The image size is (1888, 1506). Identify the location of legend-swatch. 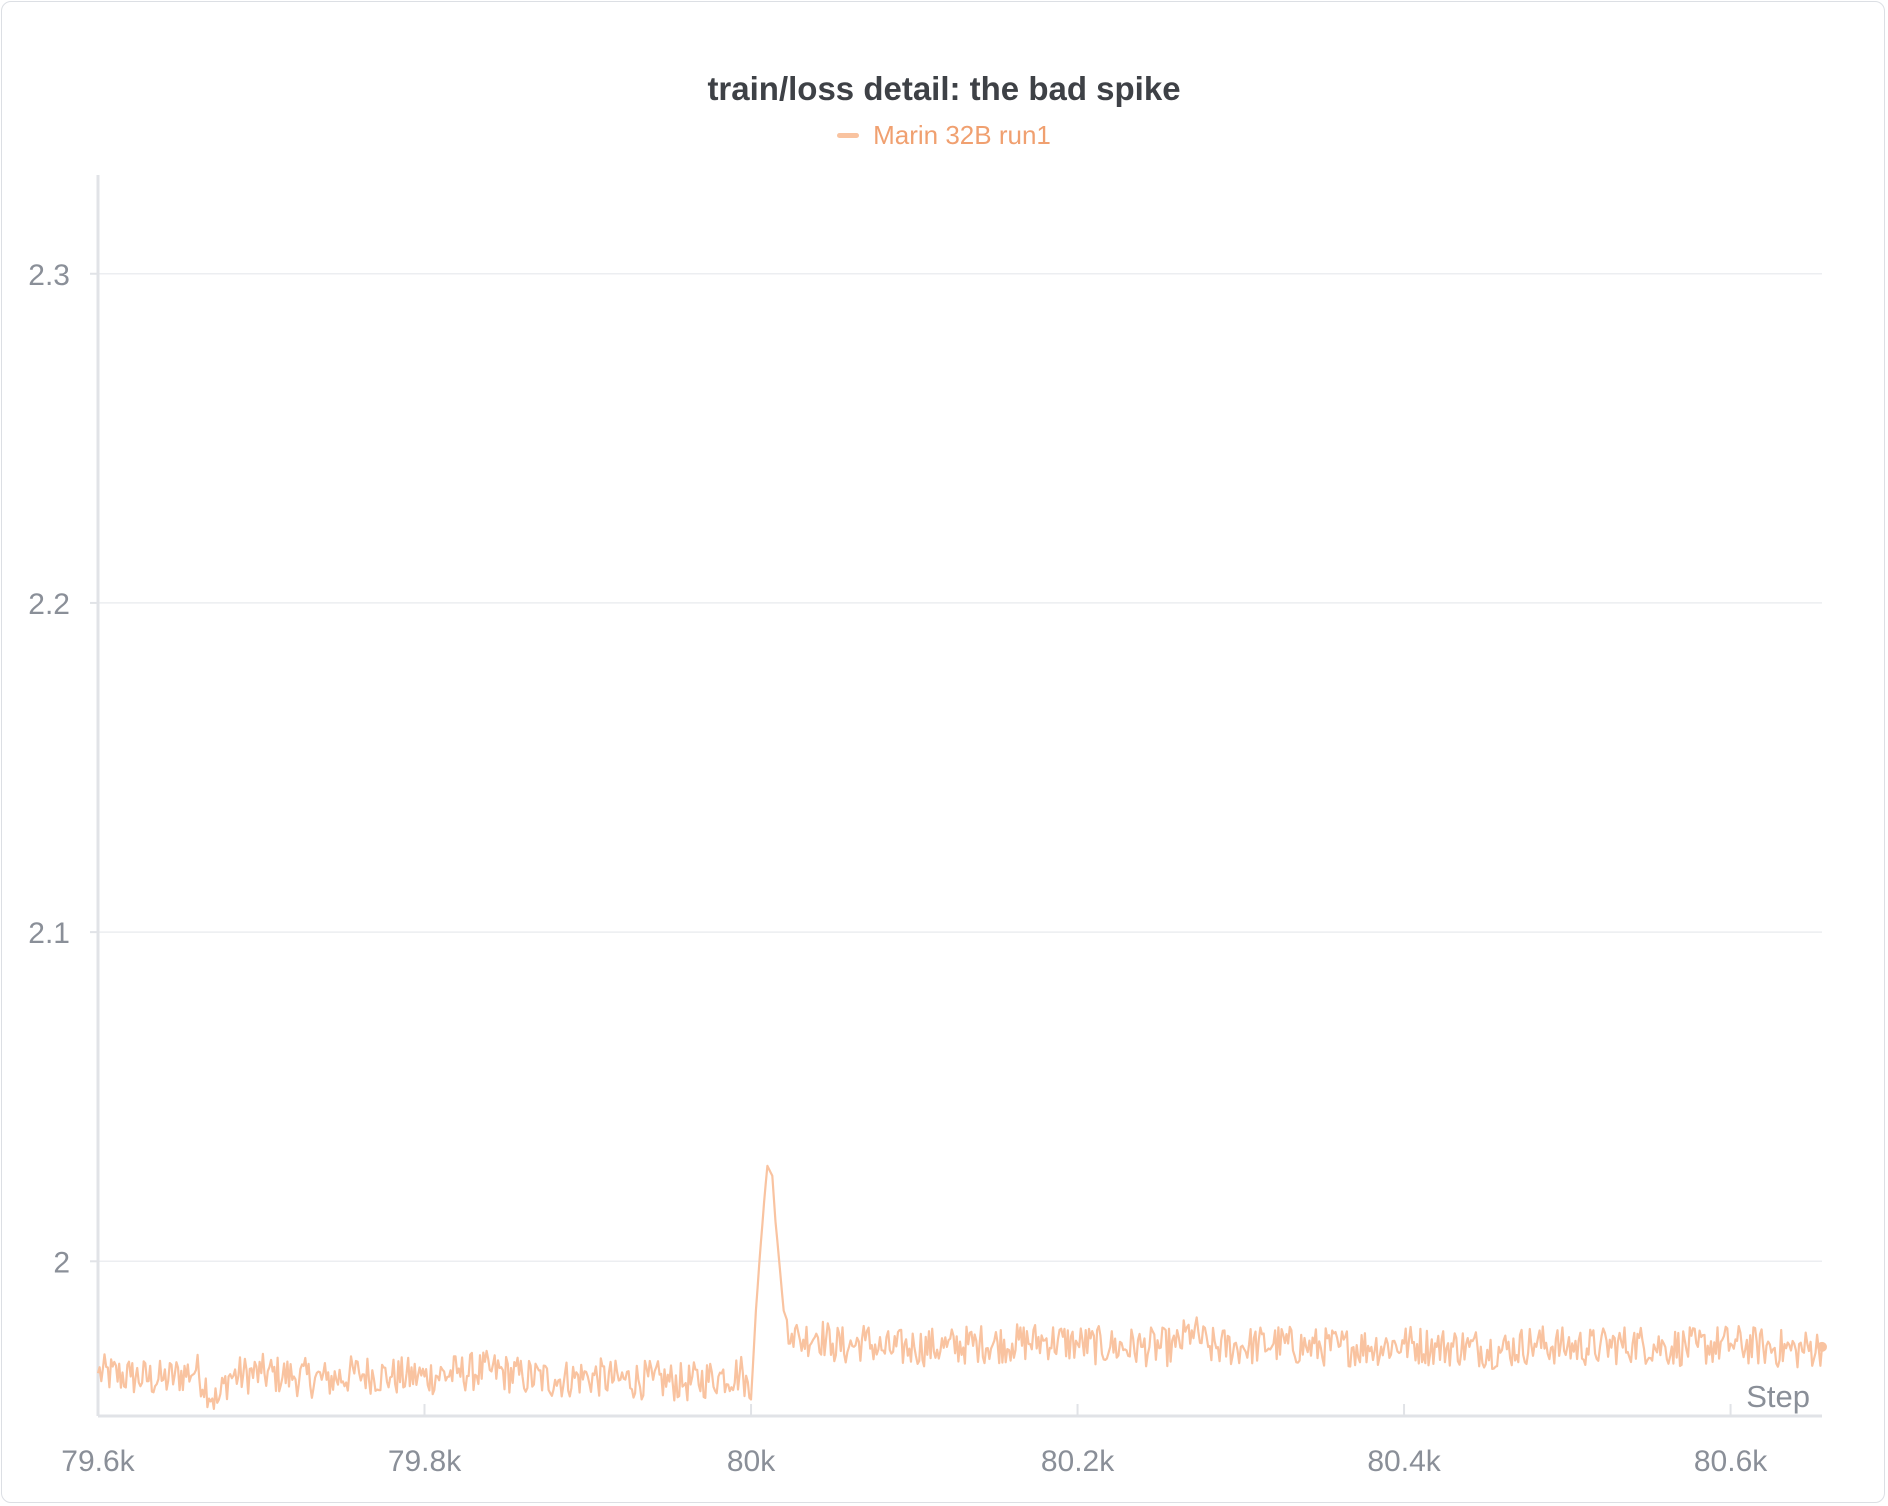
(848, 135).